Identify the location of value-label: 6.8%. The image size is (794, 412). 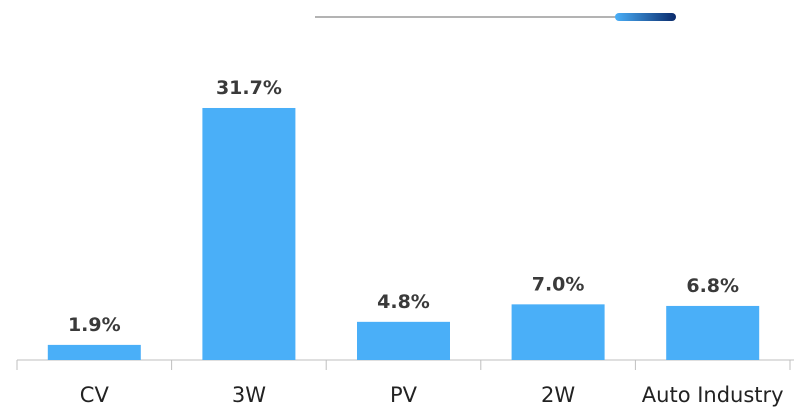
(712, 286).